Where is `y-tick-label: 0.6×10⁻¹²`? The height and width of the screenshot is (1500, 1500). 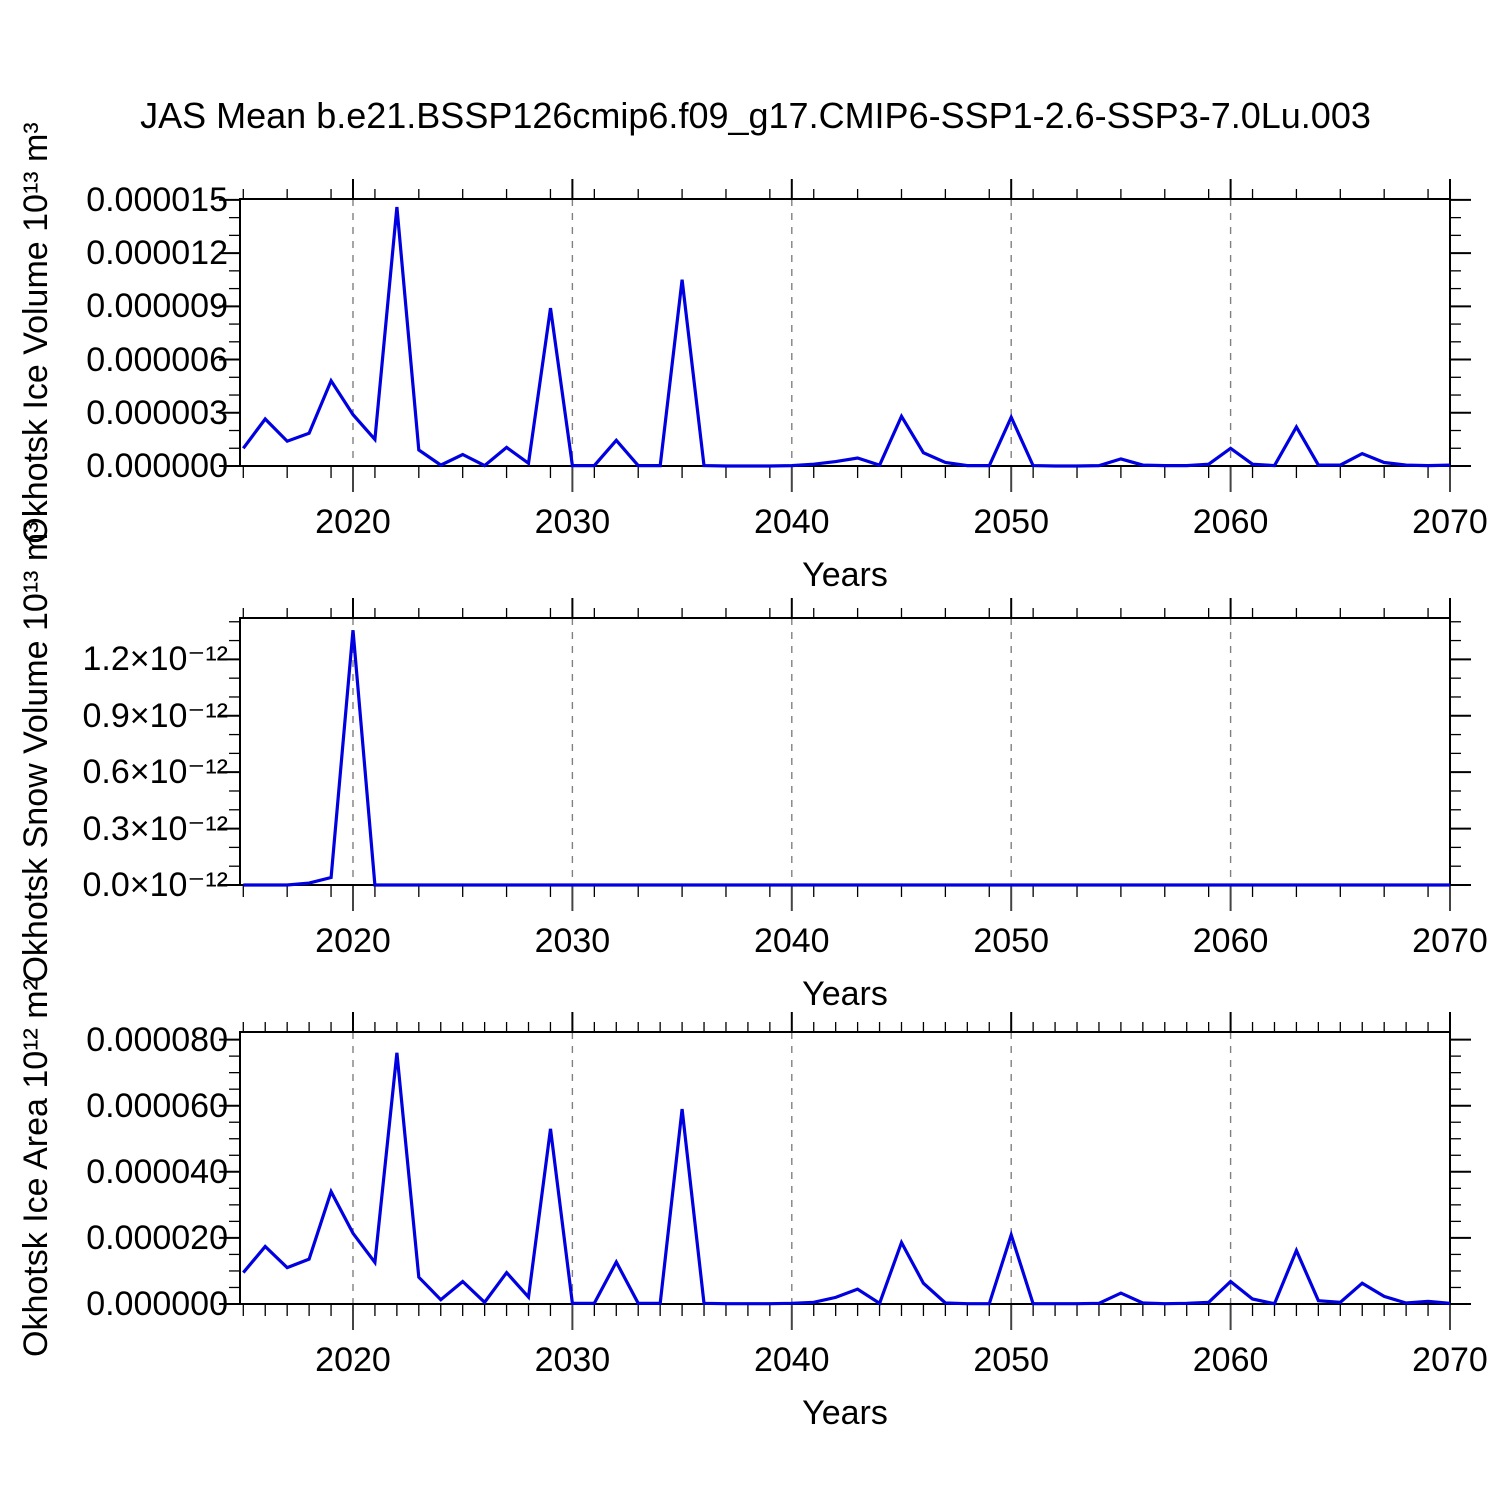
y-tick-label: 0.6×10⁻¹² is located at coordinates (155, 772).